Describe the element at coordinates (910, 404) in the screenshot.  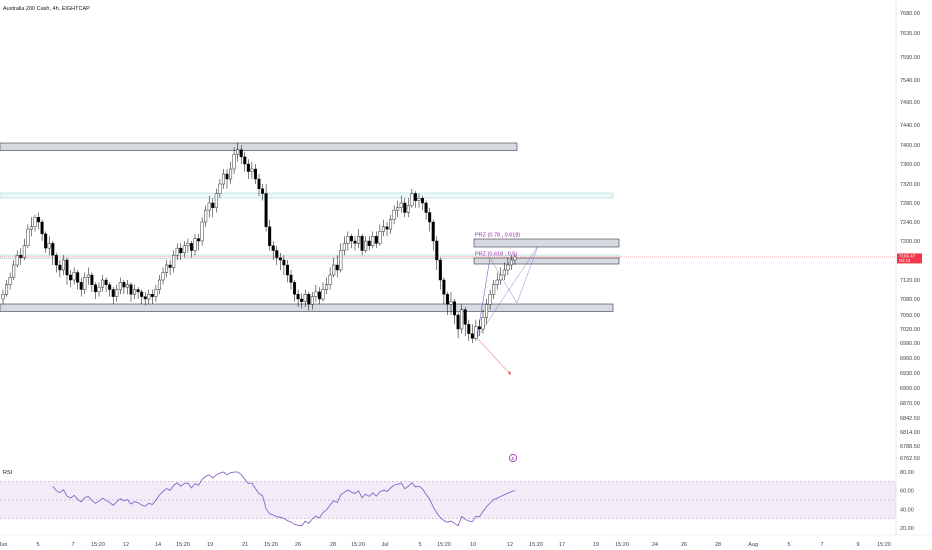
I see `price-tick-label: 6870.00` at that location.